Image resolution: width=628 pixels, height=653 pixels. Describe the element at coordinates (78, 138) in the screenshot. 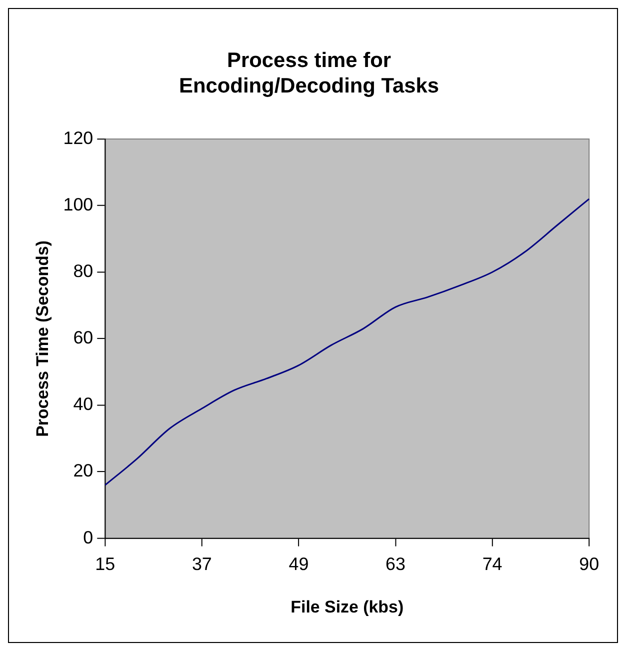

I see `y-tick-label: 120` at that location.